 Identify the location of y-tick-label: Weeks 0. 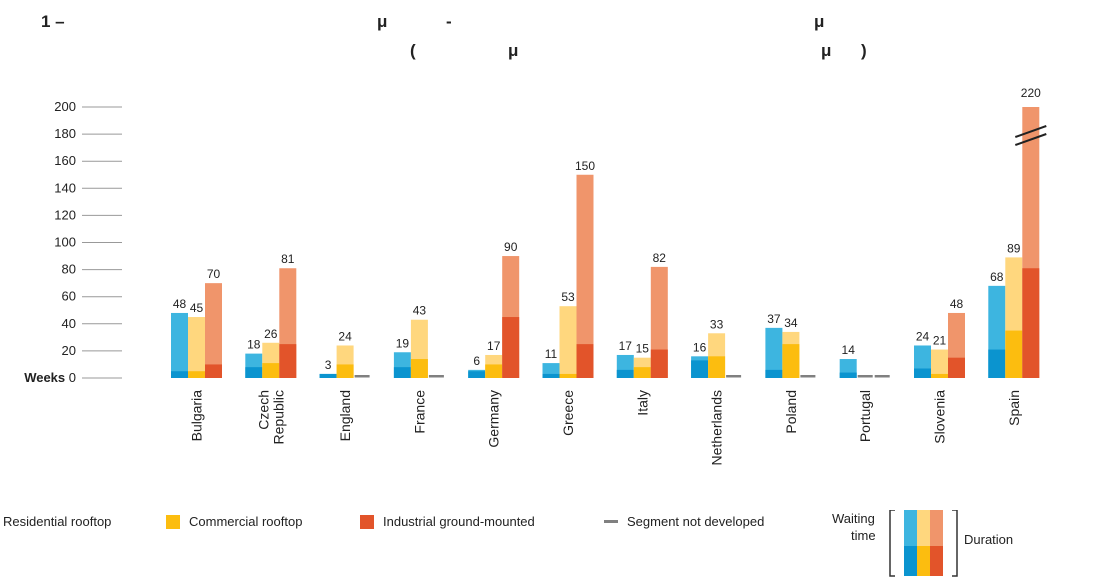
(50, 377).